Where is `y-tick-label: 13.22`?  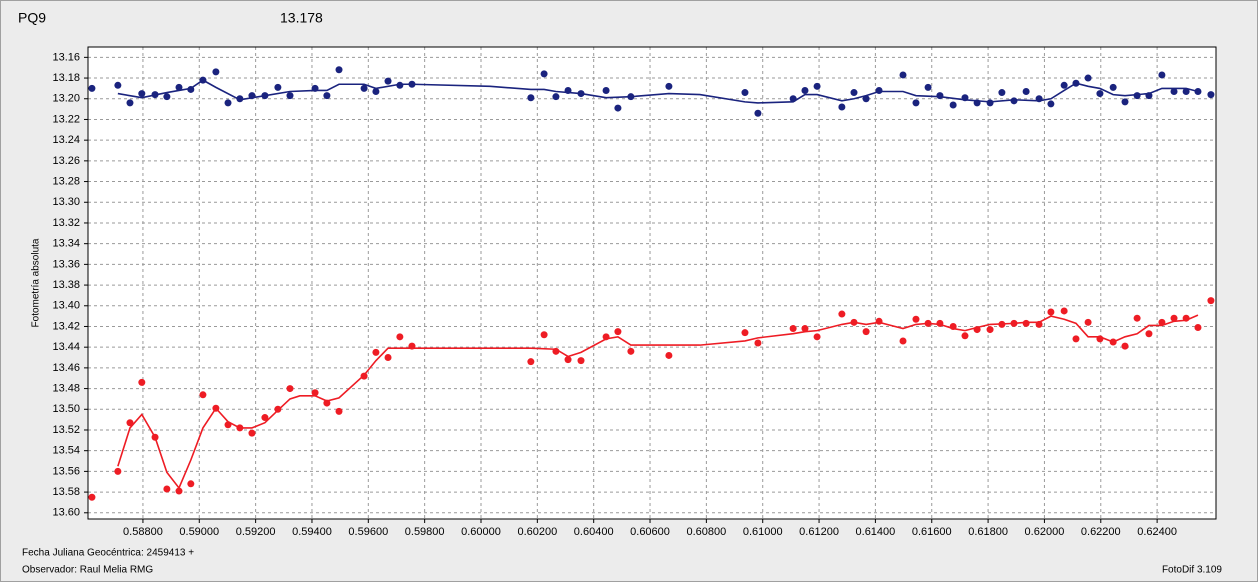
y-tick-label: 13.22 is located at coordinates (66, 119).